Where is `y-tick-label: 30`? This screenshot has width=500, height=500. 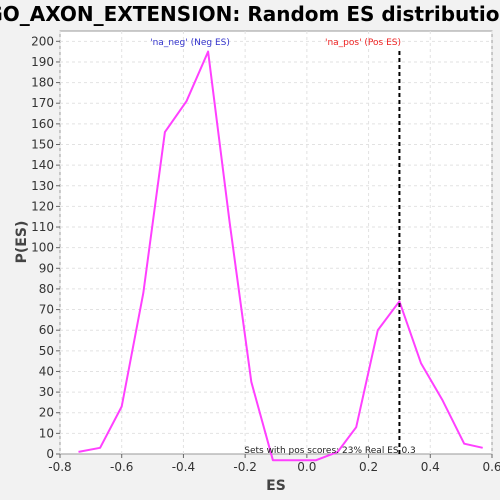
y-tick-label: 30 is located at coordinates (46, 392).